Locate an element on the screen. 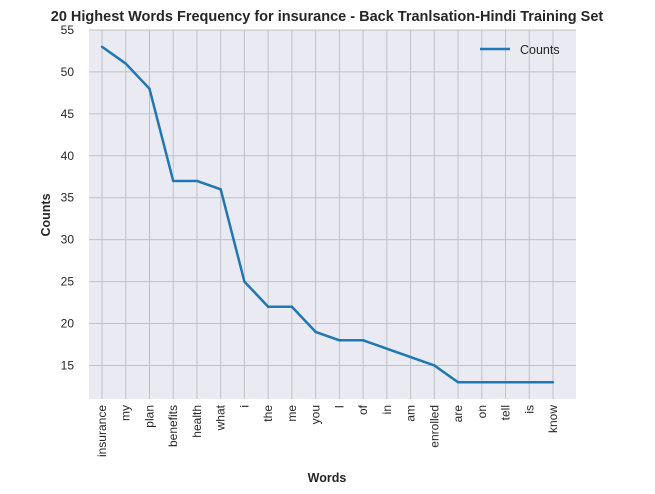  x-tick-label: on is located at coordinates (482, 411).